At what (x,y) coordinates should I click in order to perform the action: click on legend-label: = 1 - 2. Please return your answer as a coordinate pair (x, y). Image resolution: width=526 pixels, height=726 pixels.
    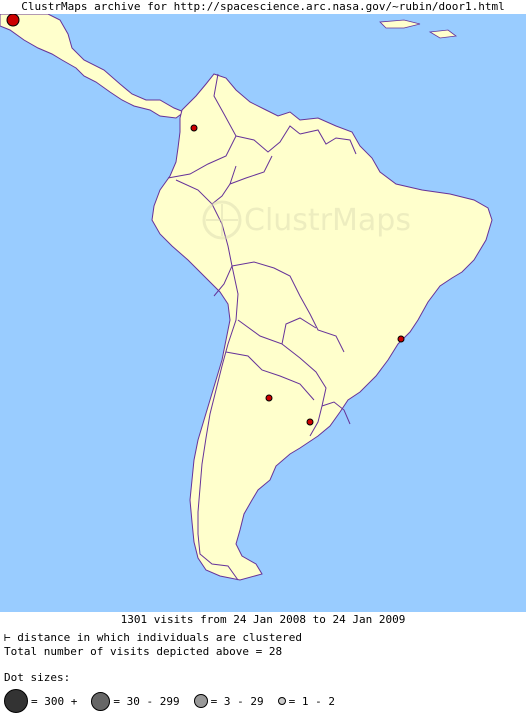
    Looking at the image, I should click on (311, 701).